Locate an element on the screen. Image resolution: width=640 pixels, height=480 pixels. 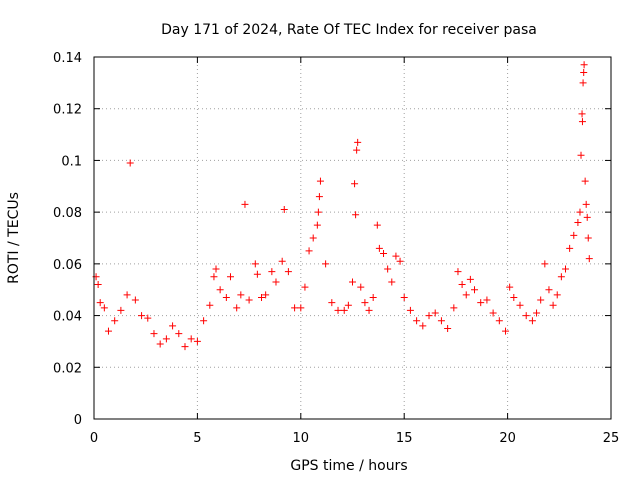
y-tick-label: 0.02 is located at coordinates (67, 368).